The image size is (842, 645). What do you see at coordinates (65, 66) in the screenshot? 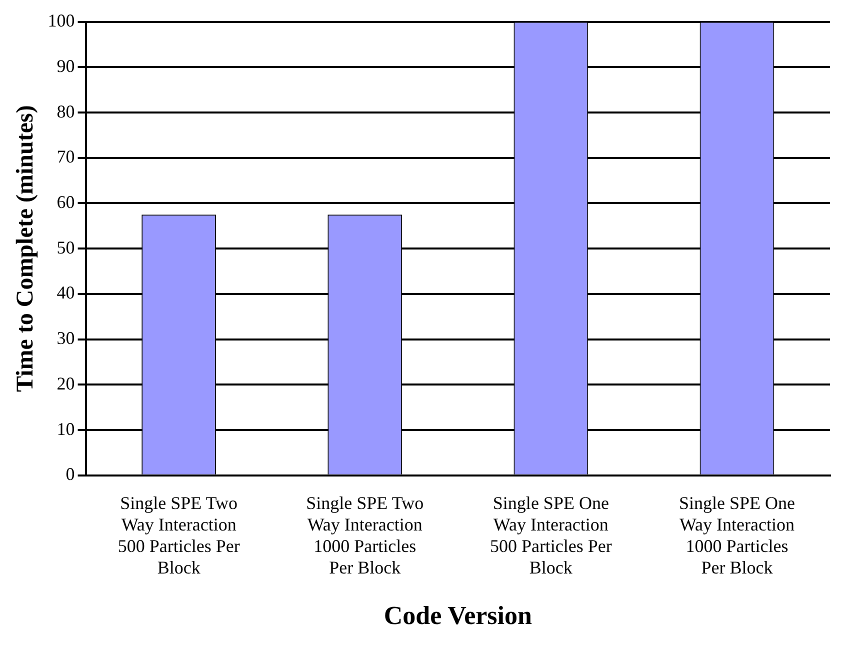
I see `y-tick-label: 90` at bounding box center [65, 66].